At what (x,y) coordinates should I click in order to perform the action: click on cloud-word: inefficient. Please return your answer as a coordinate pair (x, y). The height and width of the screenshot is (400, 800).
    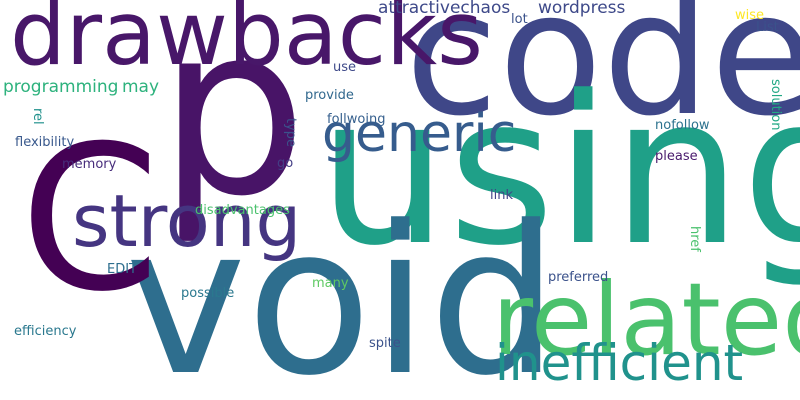
    Looking at the image, I should click on (619, 363).